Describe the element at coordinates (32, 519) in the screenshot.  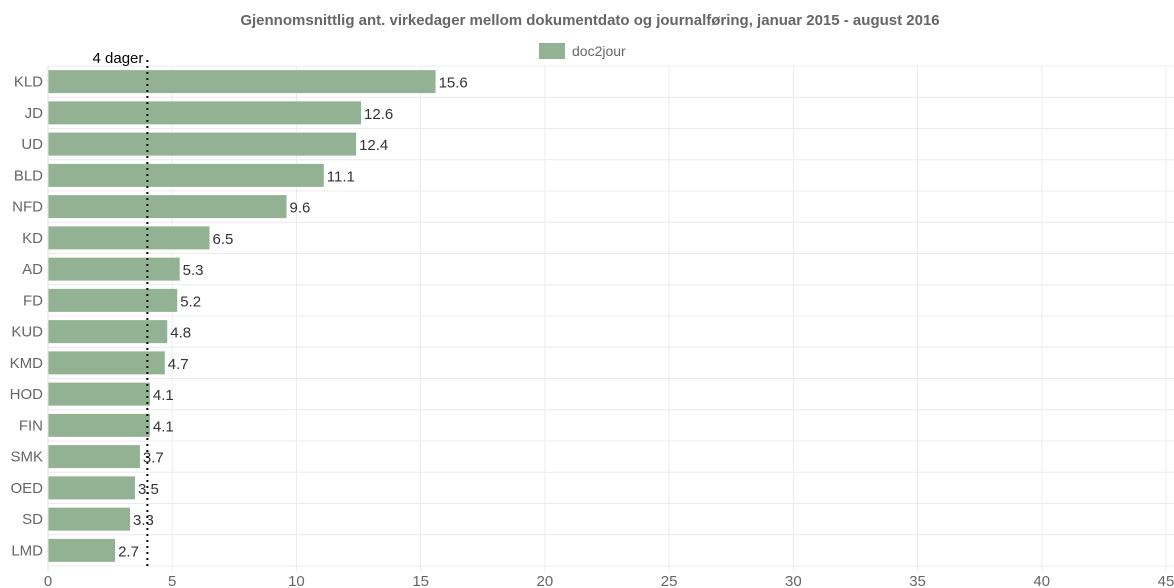
I see `category-label: SD` at that location.